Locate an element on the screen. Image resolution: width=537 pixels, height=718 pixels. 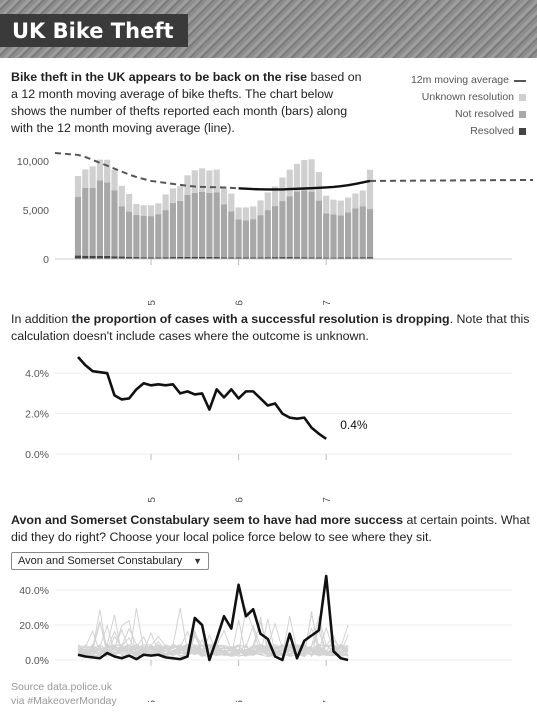
y-tick-label: 40.0% is located at coordinates (34, 591).